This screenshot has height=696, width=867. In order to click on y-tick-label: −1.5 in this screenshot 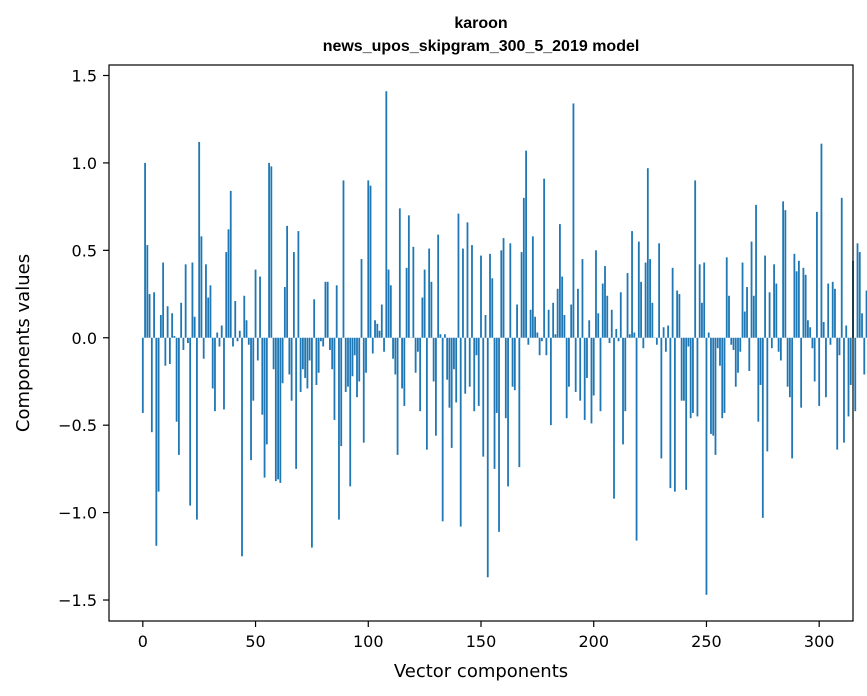, I will do `click(77, 600)`.